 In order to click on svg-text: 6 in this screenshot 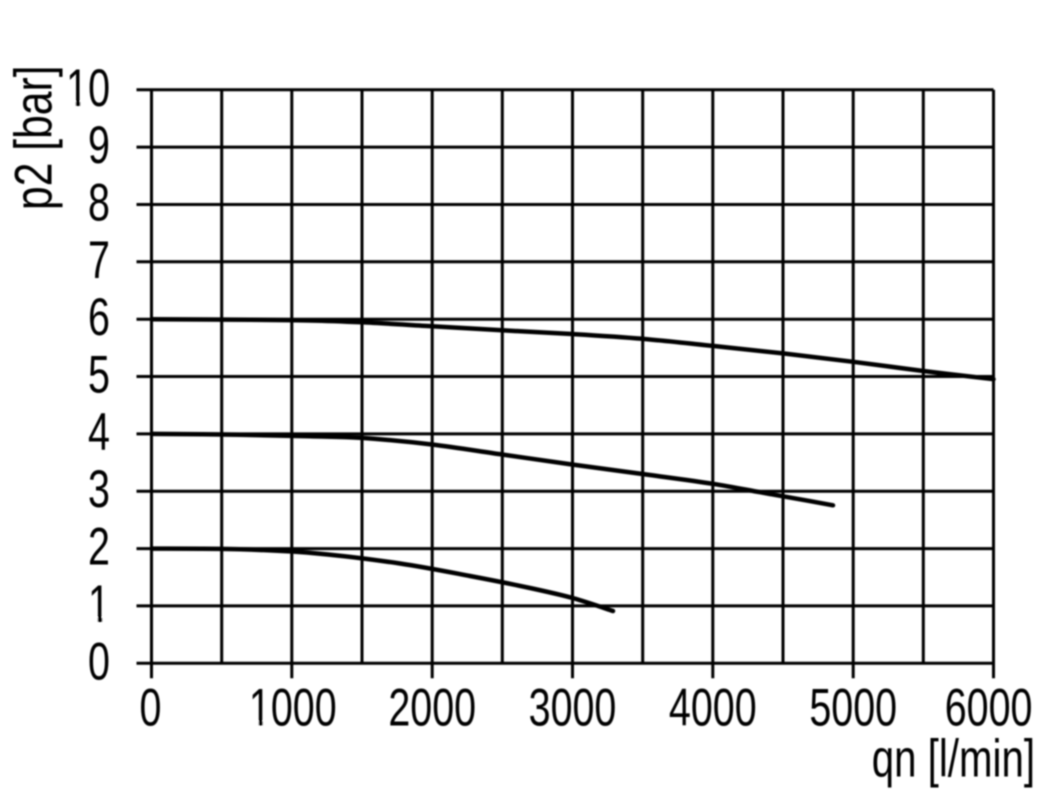, I will do `click(99, 316)`.